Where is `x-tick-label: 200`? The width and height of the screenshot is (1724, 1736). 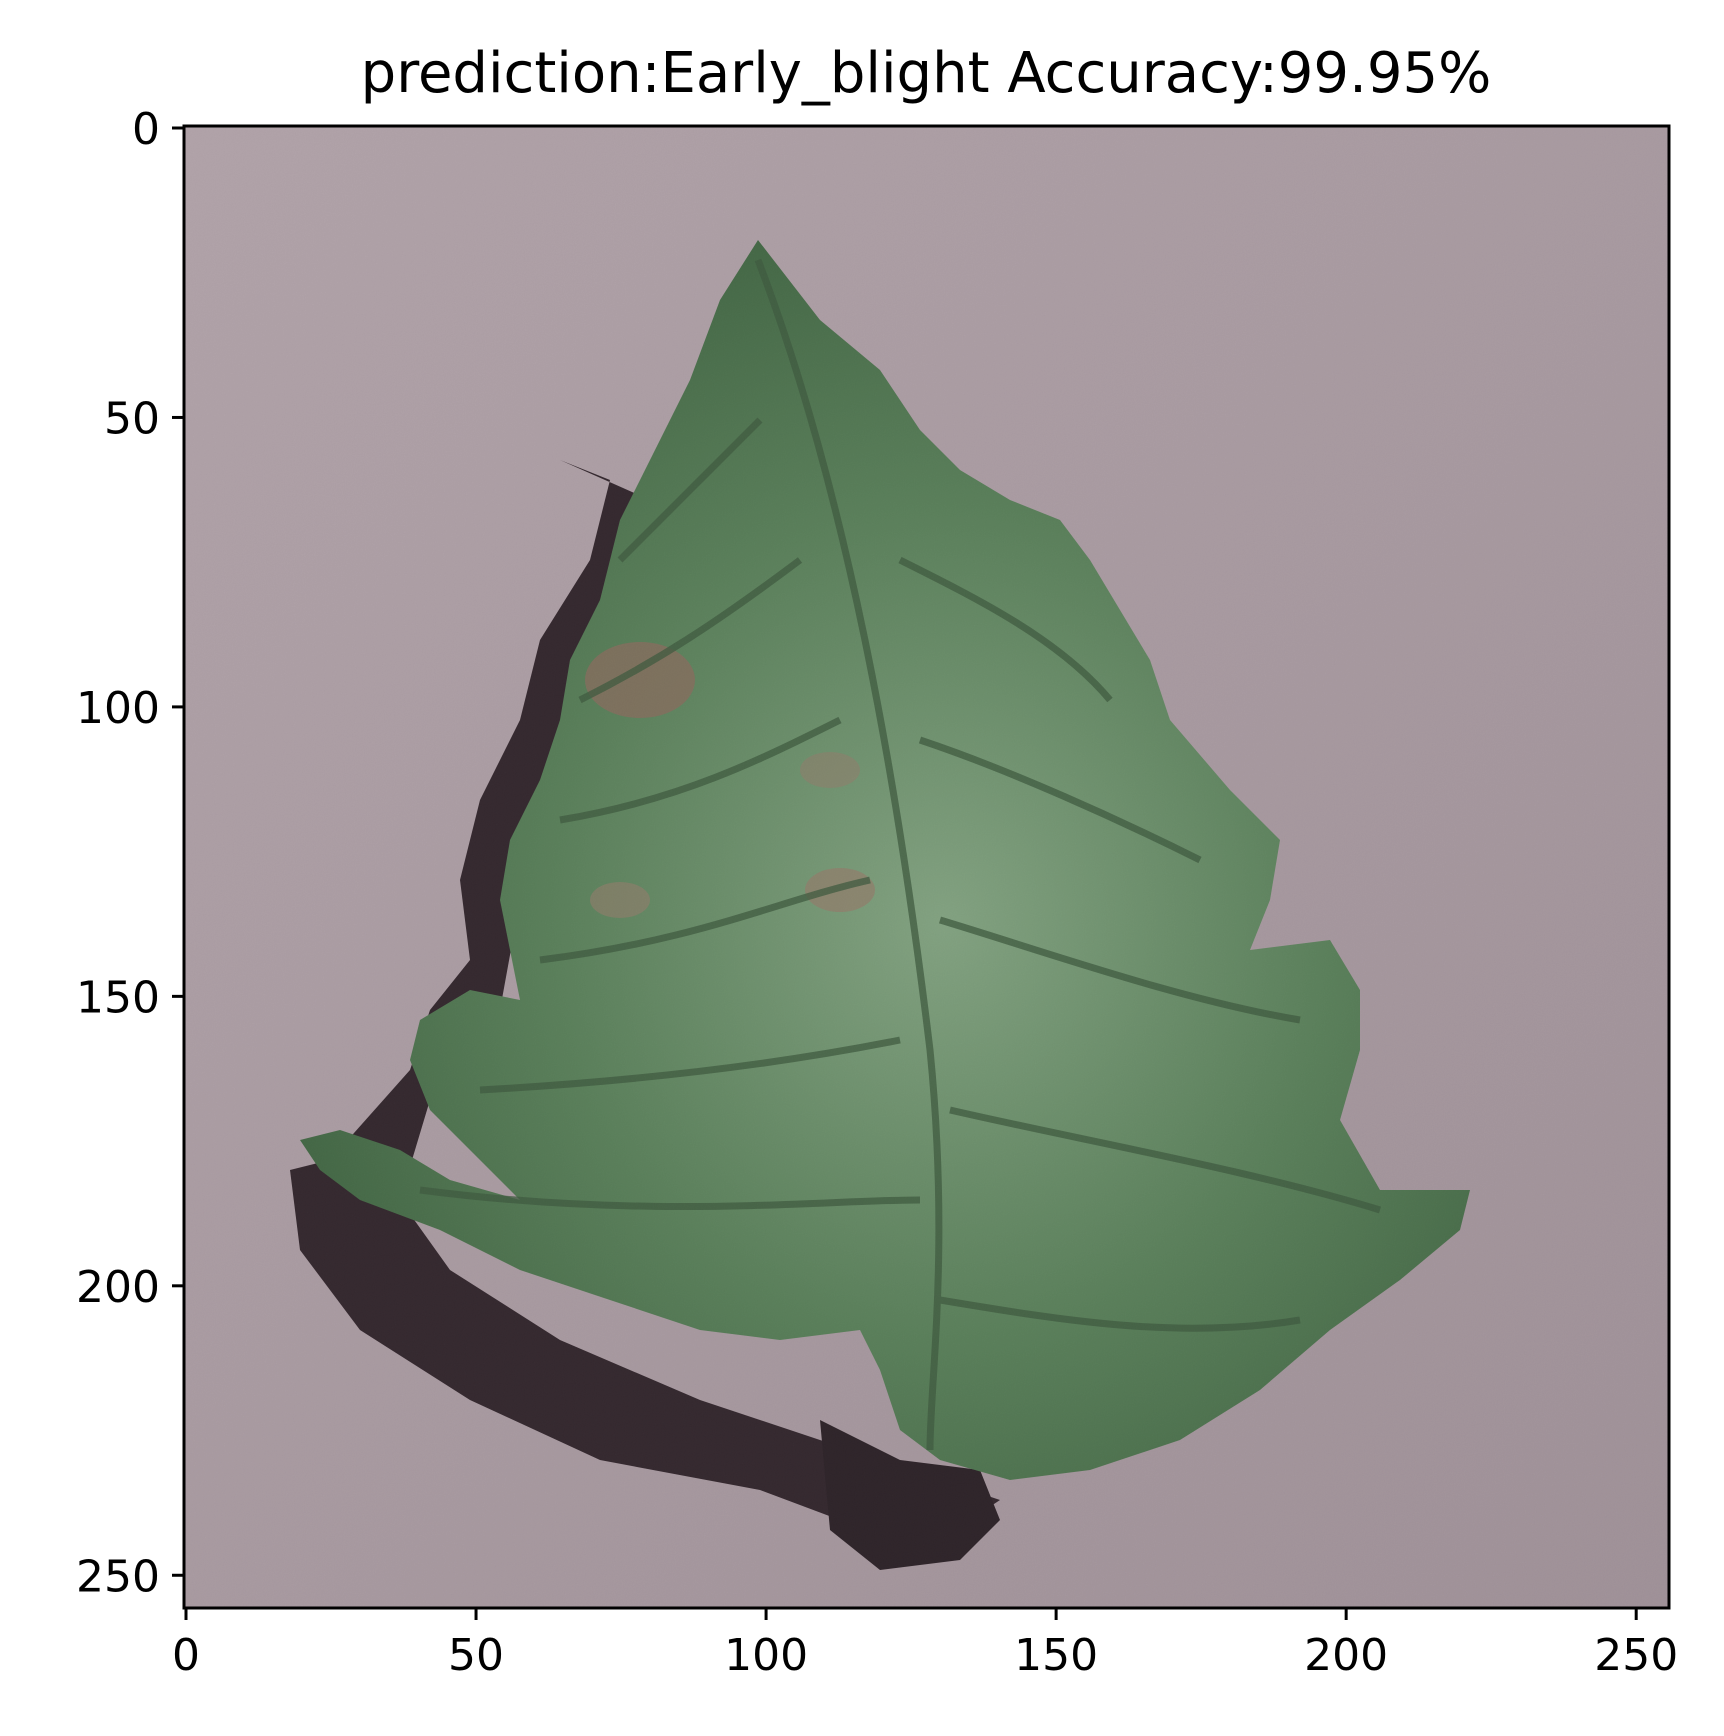
x-tick-label: 200 is located at coordinates (1346, 1655).